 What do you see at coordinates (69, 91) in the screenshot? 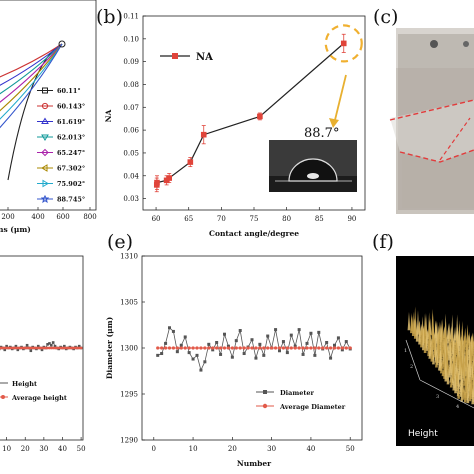
I see `chart-a-legend-label: 60.11°` at bounding box center [69, 91].